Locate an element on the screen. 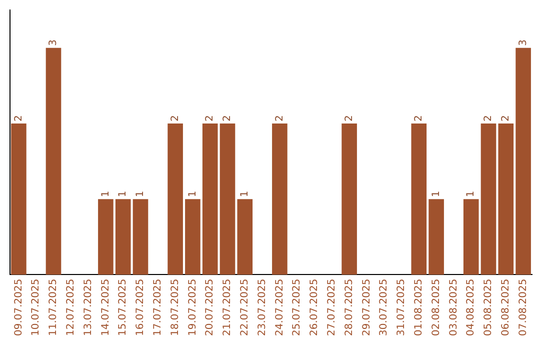  x-tick-label: 20.07.2025 is located at coordinates (210, 307).